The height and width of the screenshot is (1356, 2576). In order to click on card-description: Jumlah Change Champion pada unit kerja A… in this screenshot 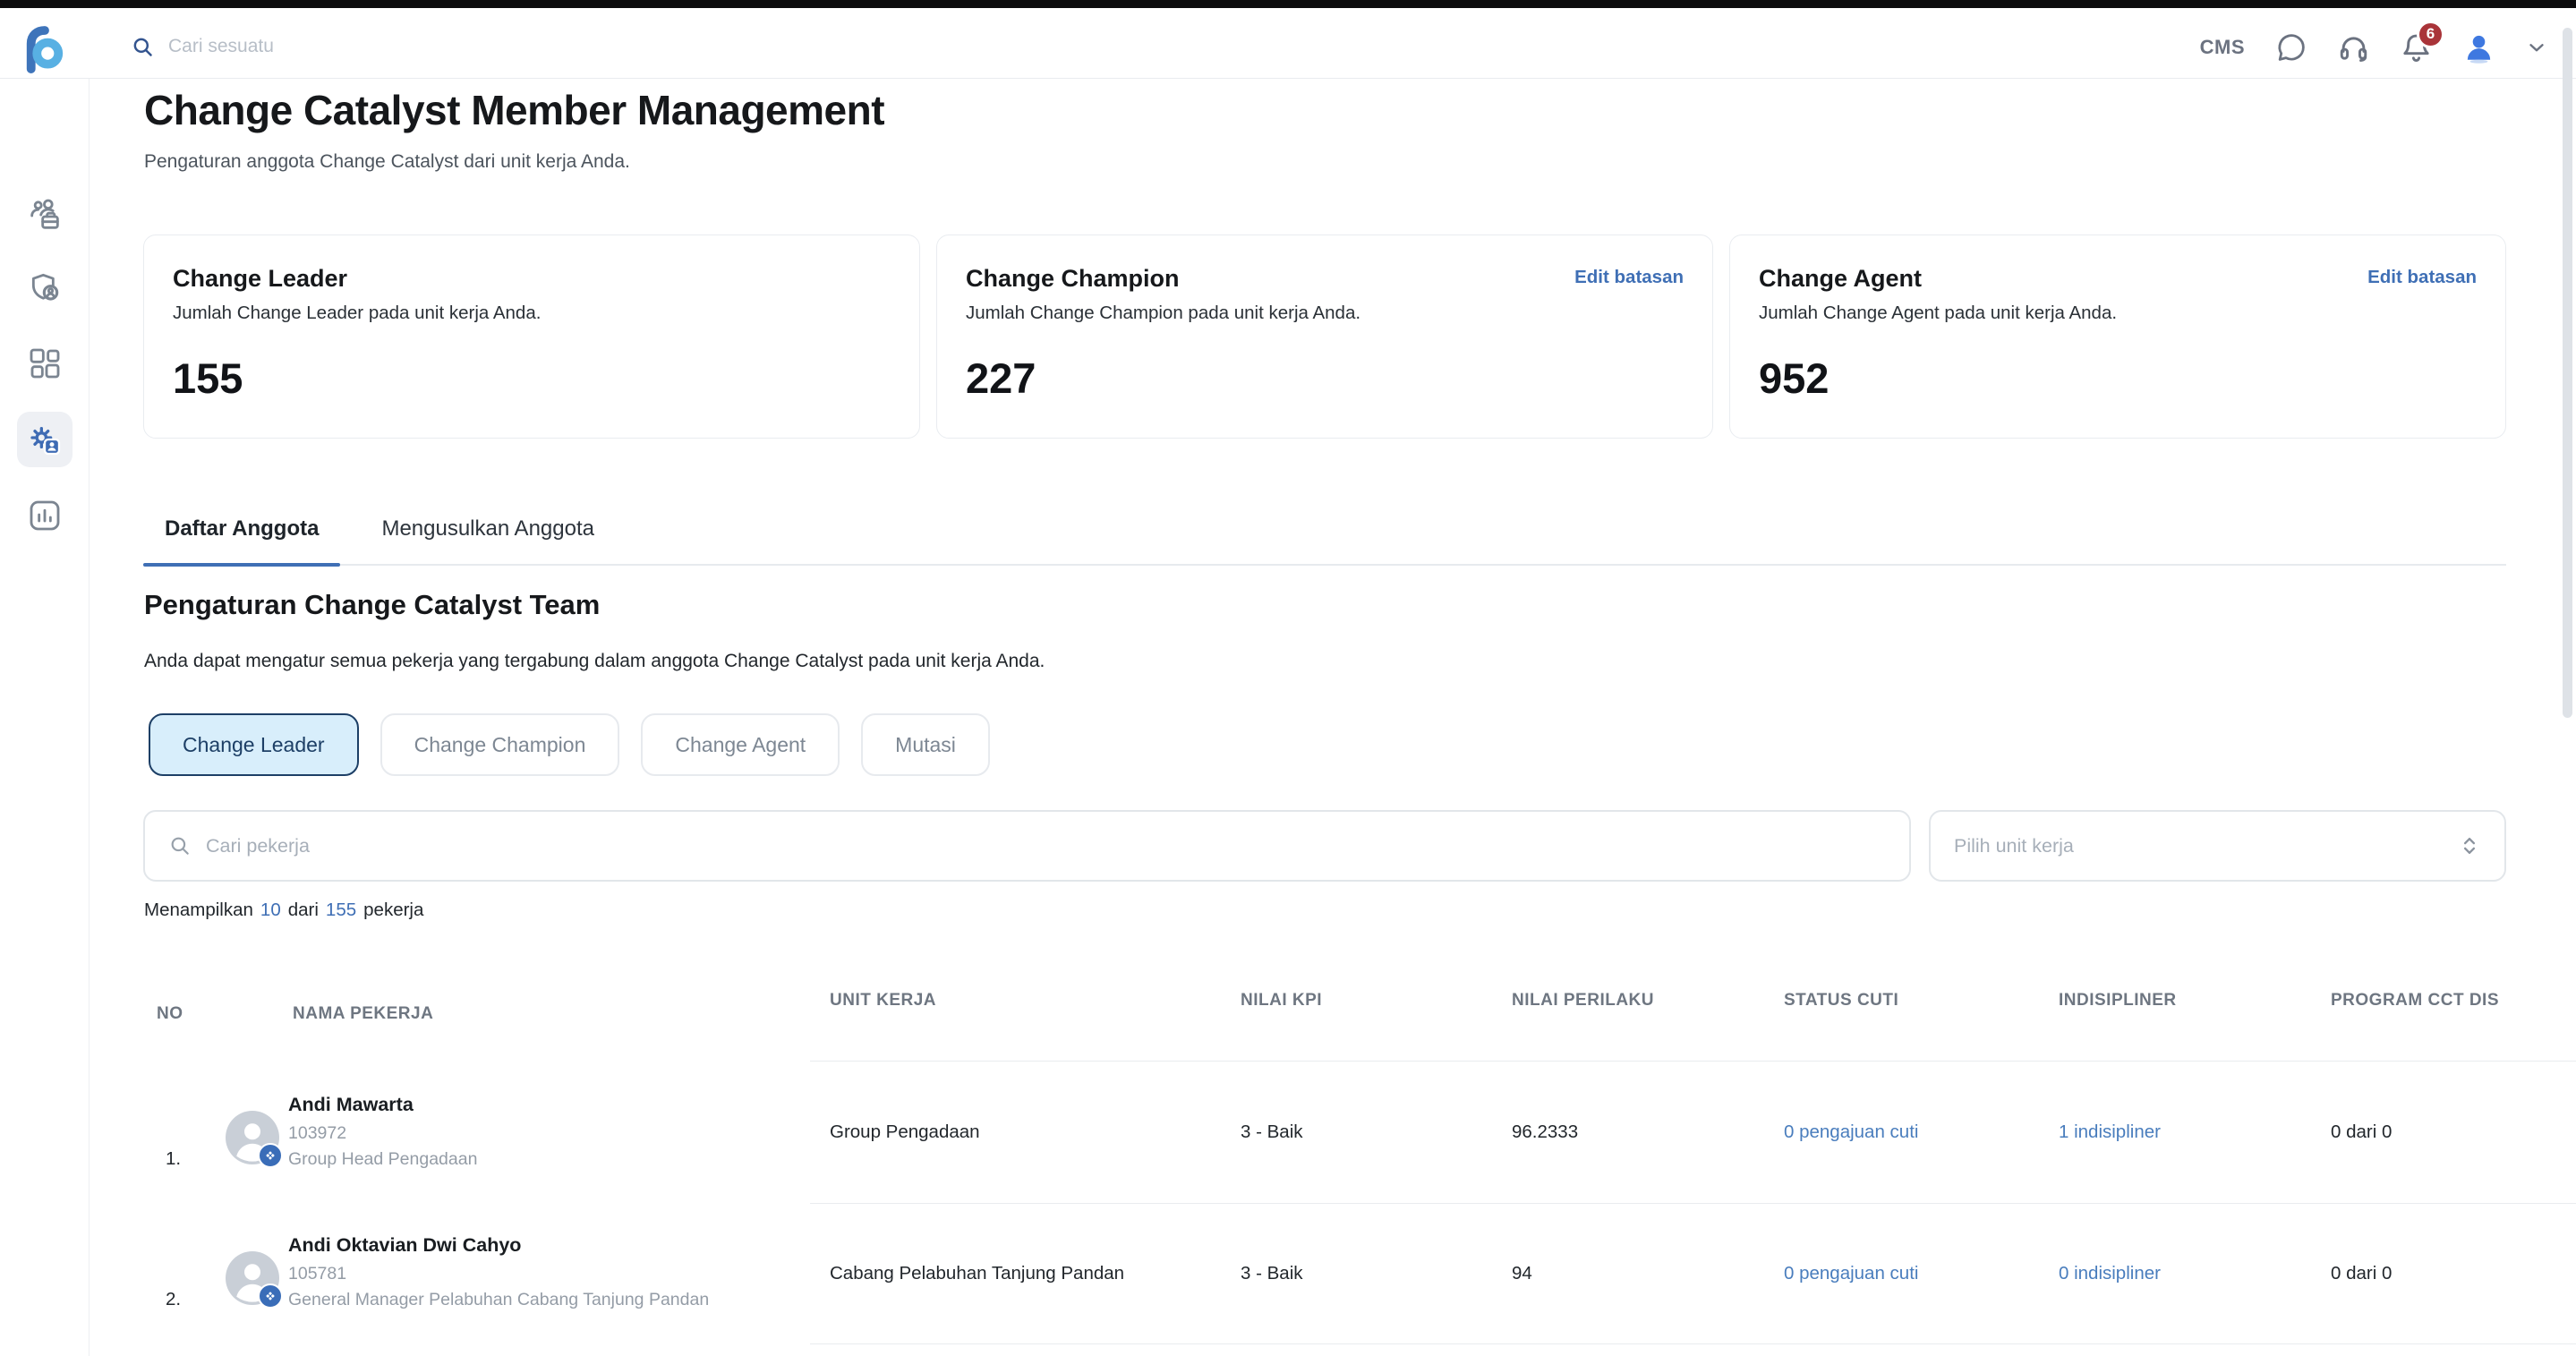, I will do `click(1163, 313)`.